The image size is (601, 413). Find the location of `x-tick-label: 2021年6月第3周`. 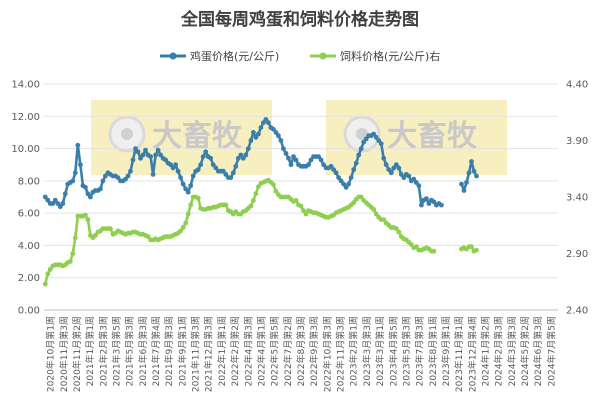

x-tick-label: 2021年6月第3周 is located at coordinates (143, 351).